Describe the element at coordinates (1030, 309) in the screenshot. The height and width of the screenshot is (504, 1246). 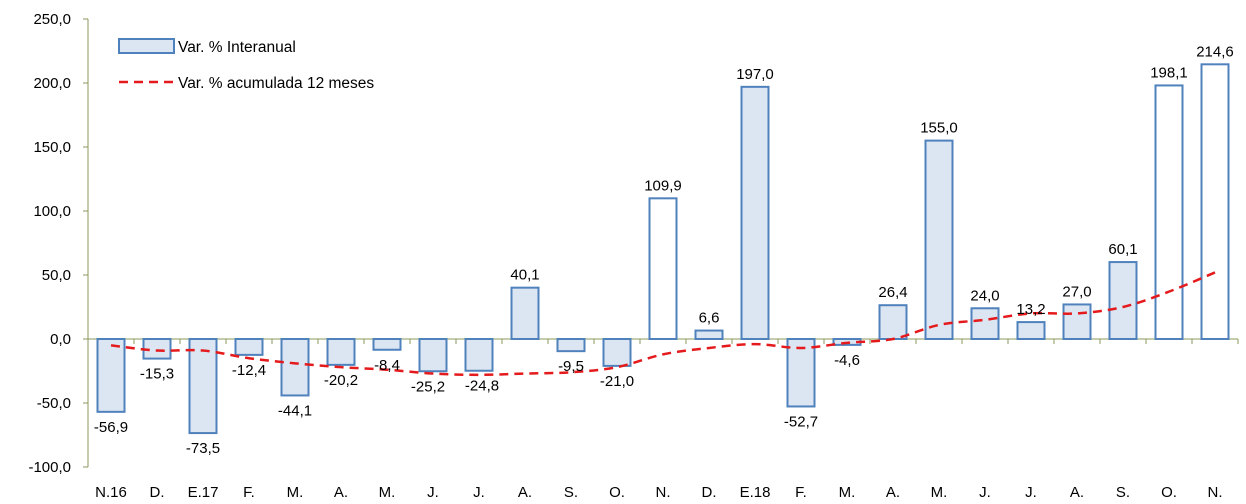
I see `data-label: 13,2` at that location.